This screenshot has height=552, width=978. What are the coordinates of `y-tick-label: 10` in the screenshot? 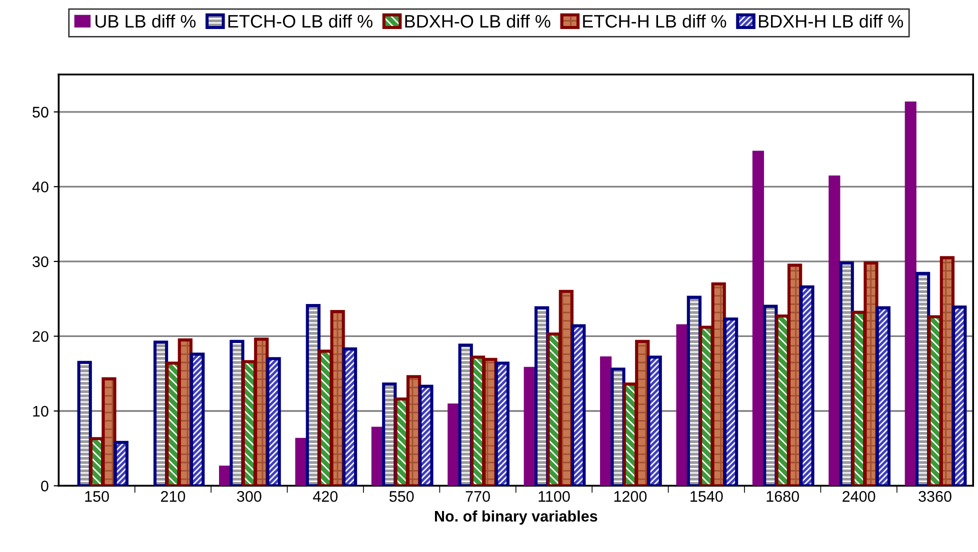 It's located at (40, 411).